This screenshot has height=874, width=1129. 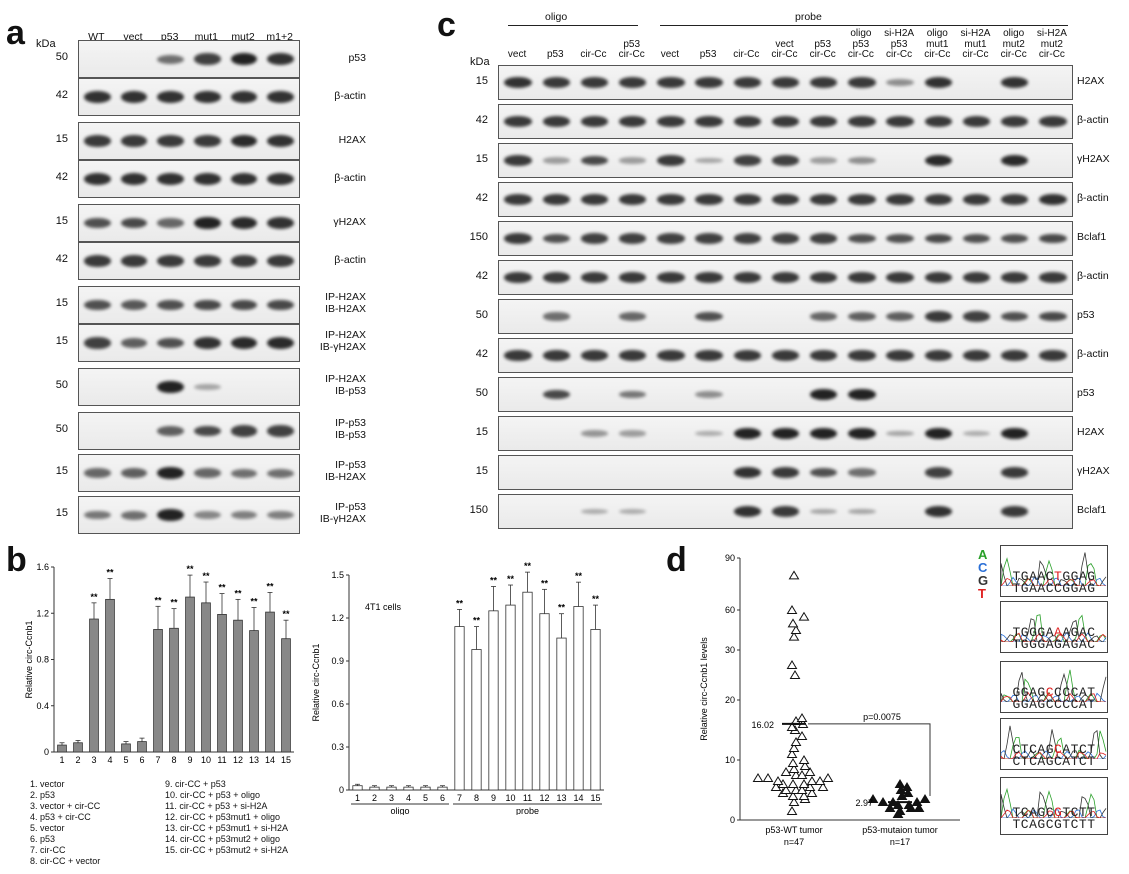 What do you see at coordinates (1054, 802) in the screenshot?
I see `chromatogram-trace` at bounding box center [1054, 802].